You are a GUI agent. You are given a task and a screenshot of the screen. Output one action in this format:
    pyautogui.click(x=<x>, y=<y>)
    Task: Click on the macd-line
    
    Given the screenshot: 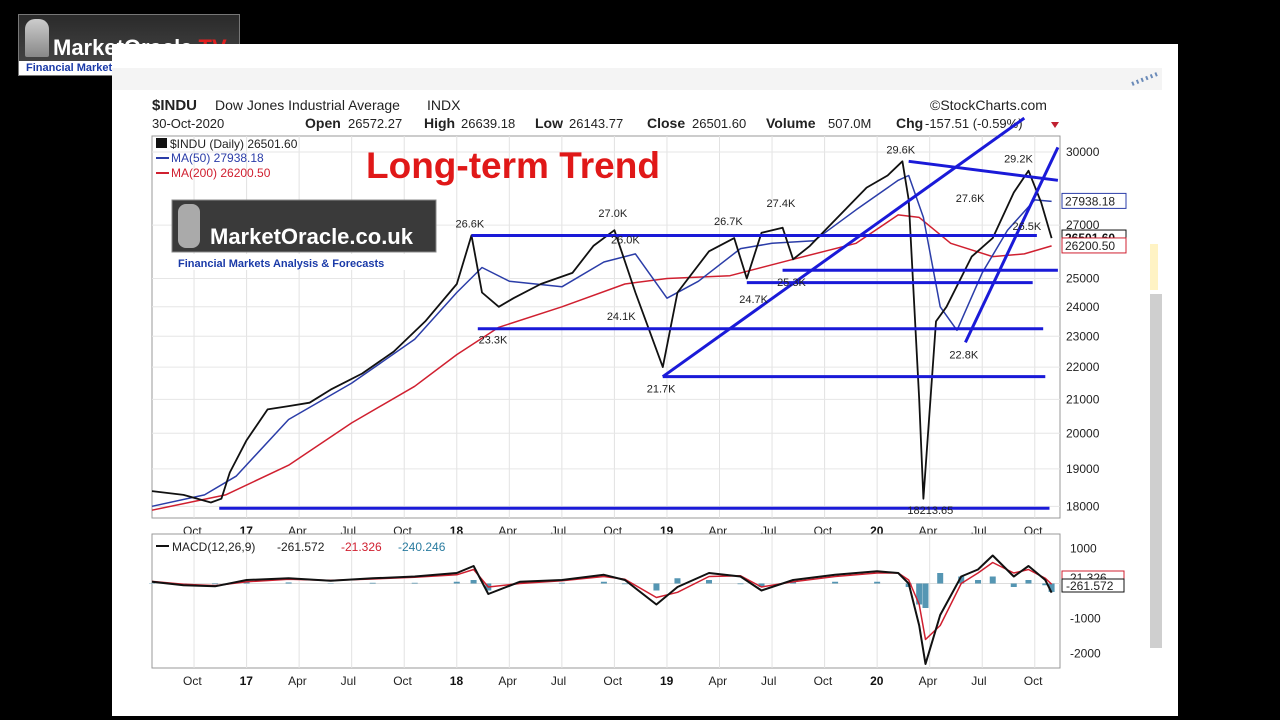 What is the action you would take?
    pyautogui.click(x=602, y=609)
    